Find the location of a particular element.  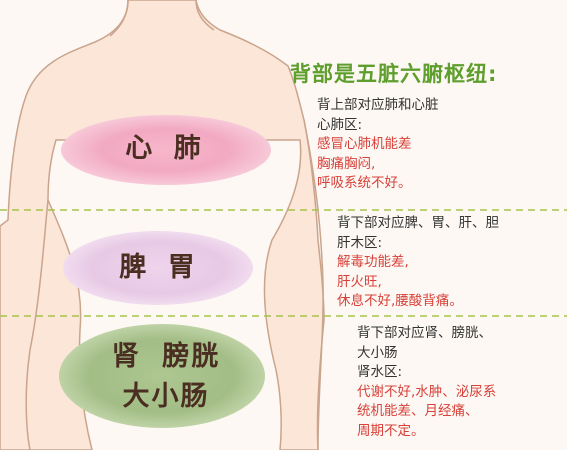

spleen-stomach-label: 脾 胃 is located at coordinates (160, 268).